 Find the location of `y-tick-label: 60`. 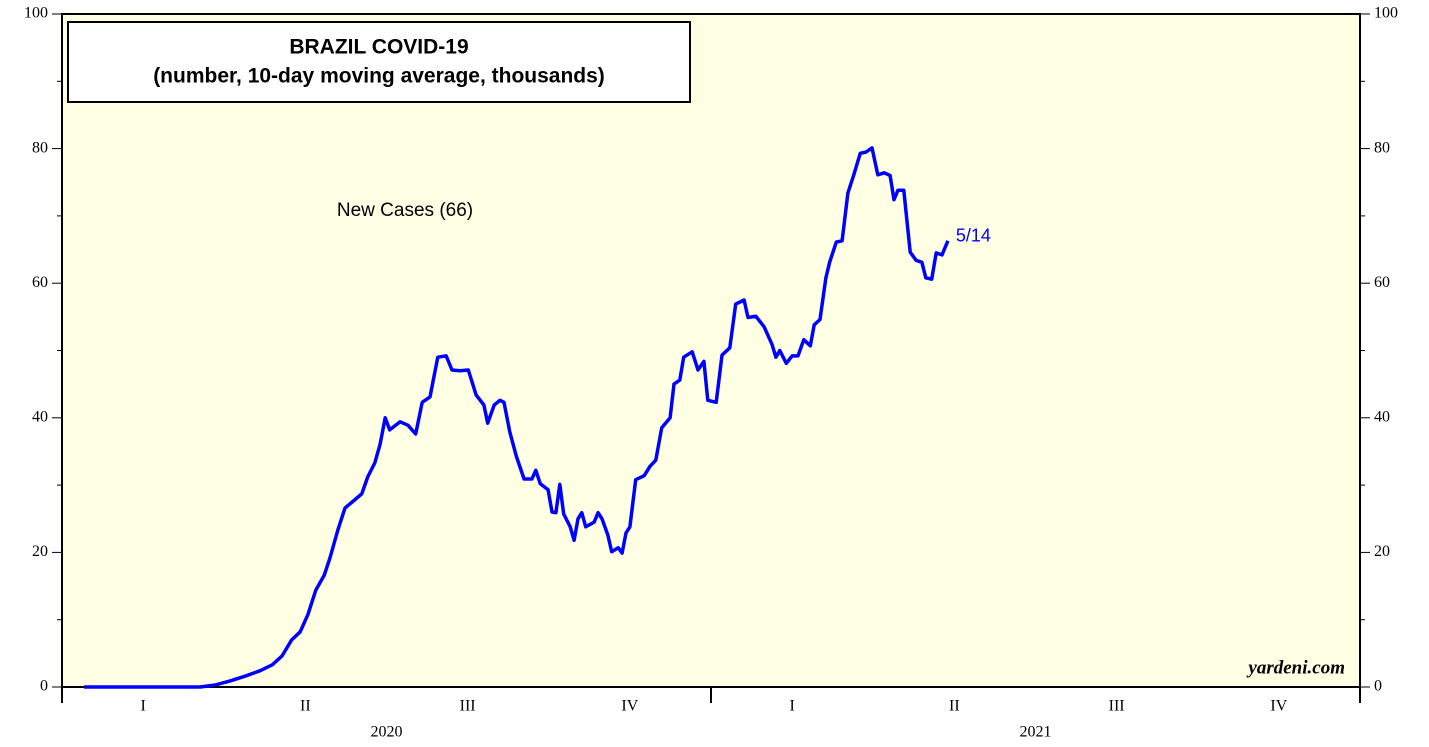

y-tick-label: 60 is located at coordinates (40, 282).